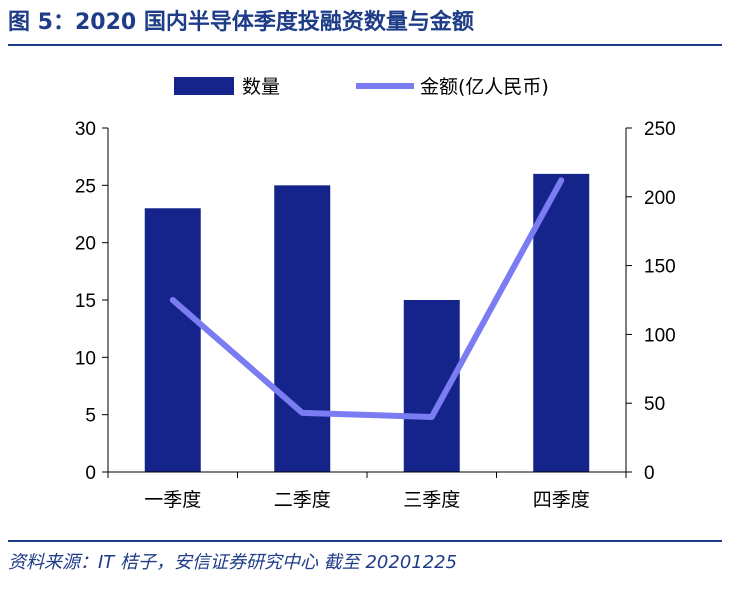  Describe the element at coordinates (90, 416) in the screenshot. I see `left-tick-label: 5` at that location.